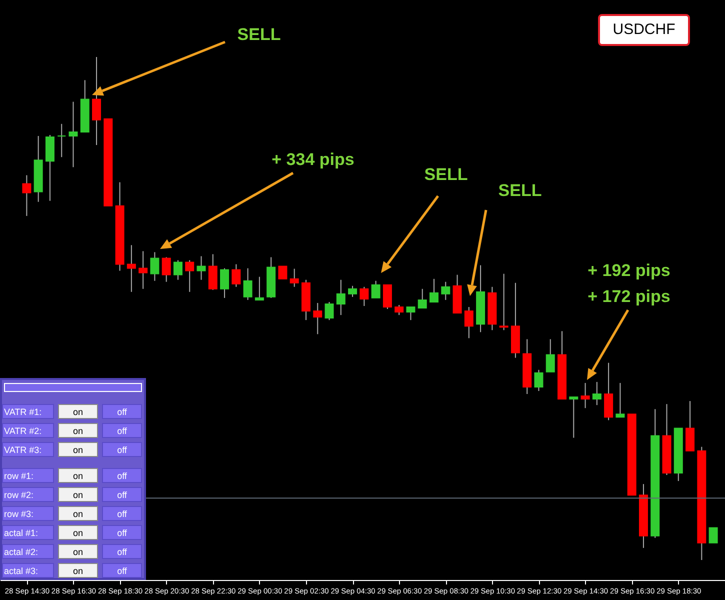 The width and height of the screenshot is (725, 600). Describe the element at coordinates (259, 34) in the screenshot. I see `text: SELL` at that location.